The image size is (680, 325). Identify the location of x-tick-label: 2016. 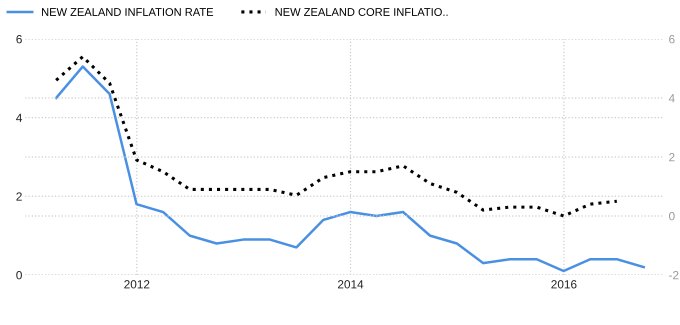
(564, 284).